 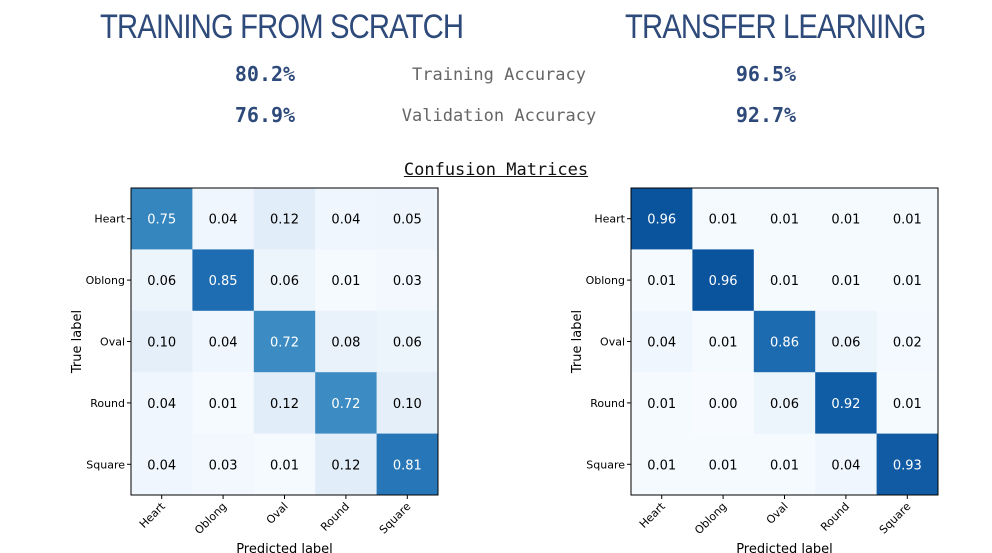 I want to click on cell-value-label: 0.02, so click(x=907, y=343).